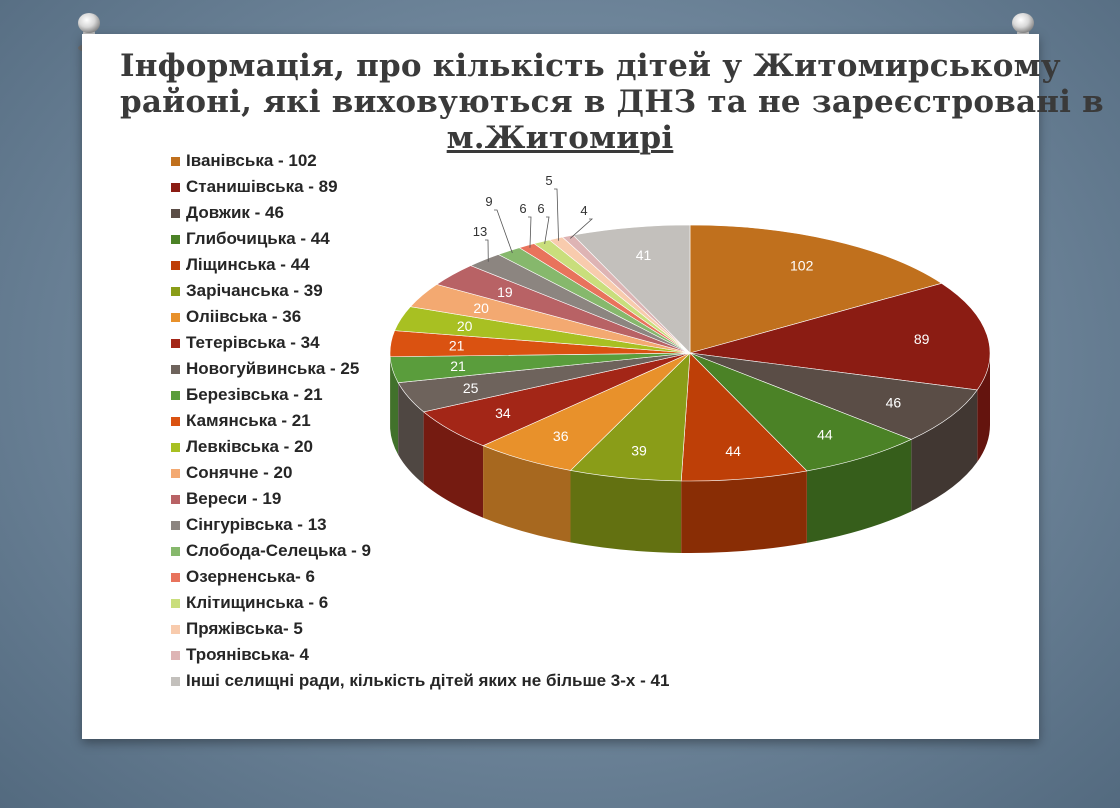  Describe the element at coordinates (234, 498) in the screenshot. I see `legend-label-14: Вереси - 19` at that location.